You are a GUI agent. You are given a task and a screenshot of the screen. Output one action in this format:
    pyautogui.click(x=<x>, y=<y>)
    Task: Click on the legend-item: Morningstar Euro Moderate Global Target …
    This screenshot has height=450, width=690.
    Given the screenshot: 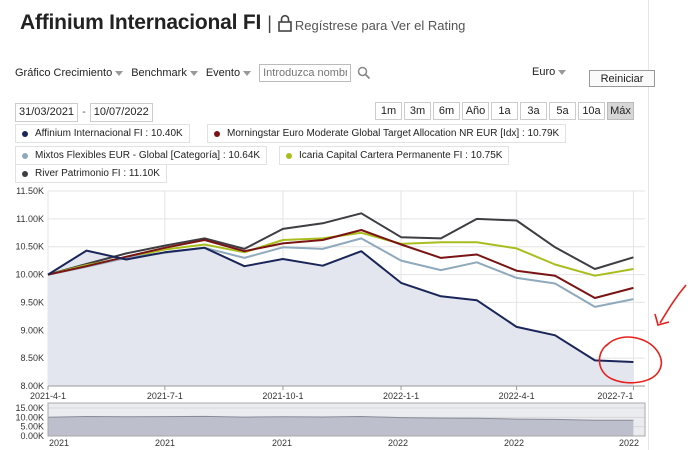 What is the action you would take?
    pyautogui.click(x=387, y=133)
    